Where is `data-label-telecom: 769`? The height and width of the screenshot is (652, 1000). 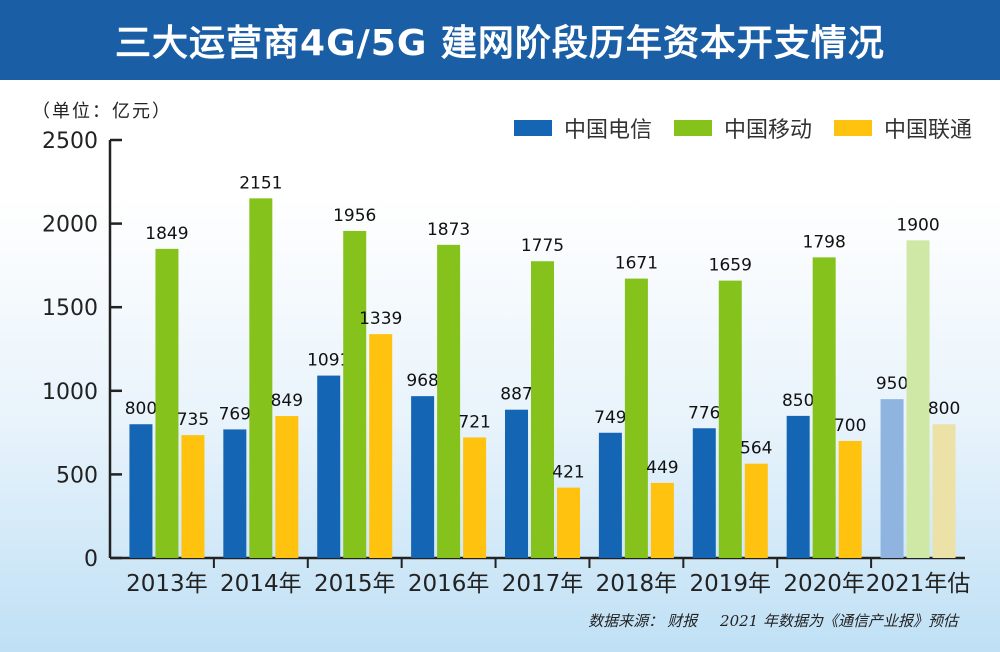
data-label-telecom: 769 is located at coordinates (235, 414).